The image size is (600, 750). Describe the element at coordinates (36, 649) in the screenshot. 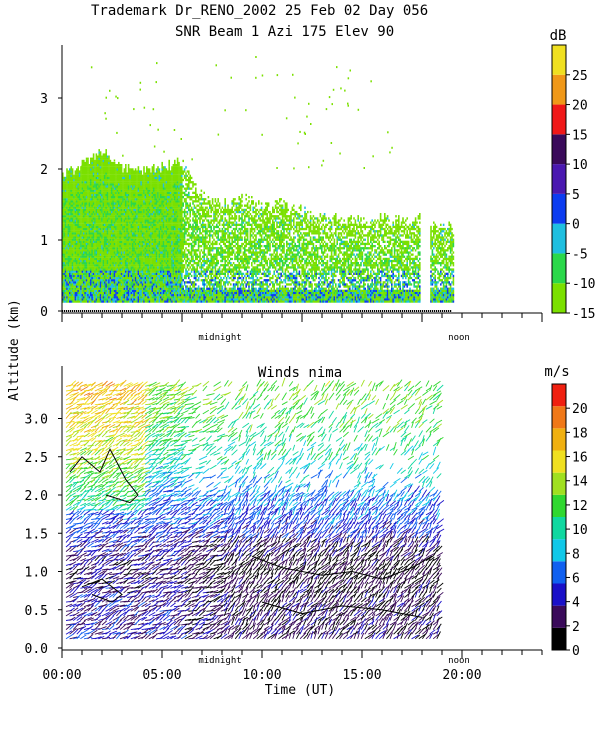

I see `wind-y-tick-label: 0.0` at that location.